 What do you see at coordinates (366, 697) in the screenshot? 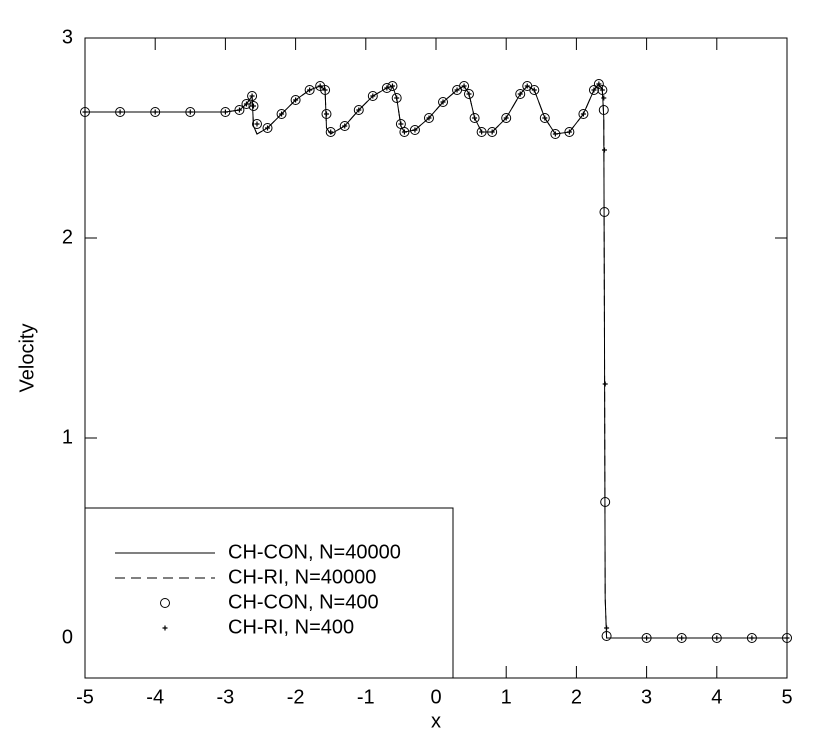
I see `x-tick-label: -1` at bounding box center [366, 697].